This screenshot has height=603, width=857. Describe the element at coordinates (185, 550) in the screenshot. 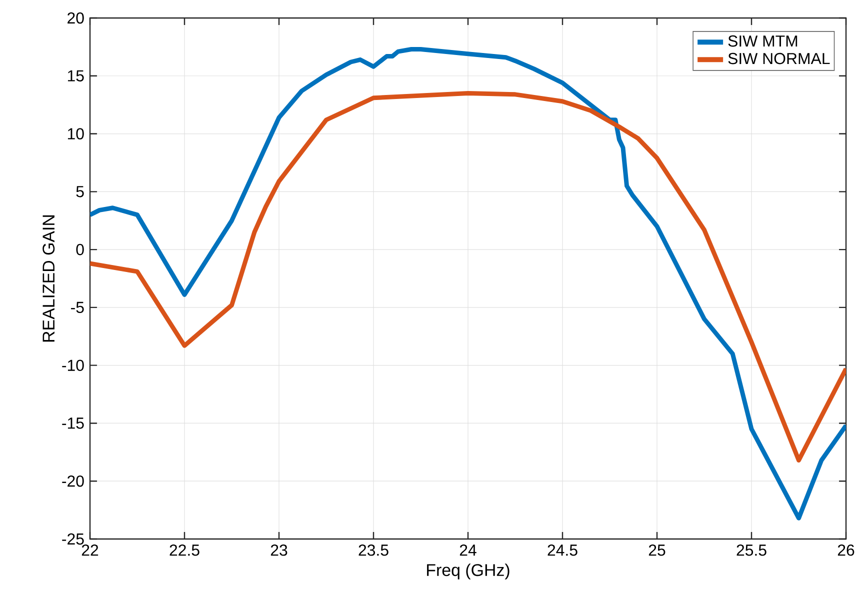

I see `x-tick-label: 22.5` at that location.